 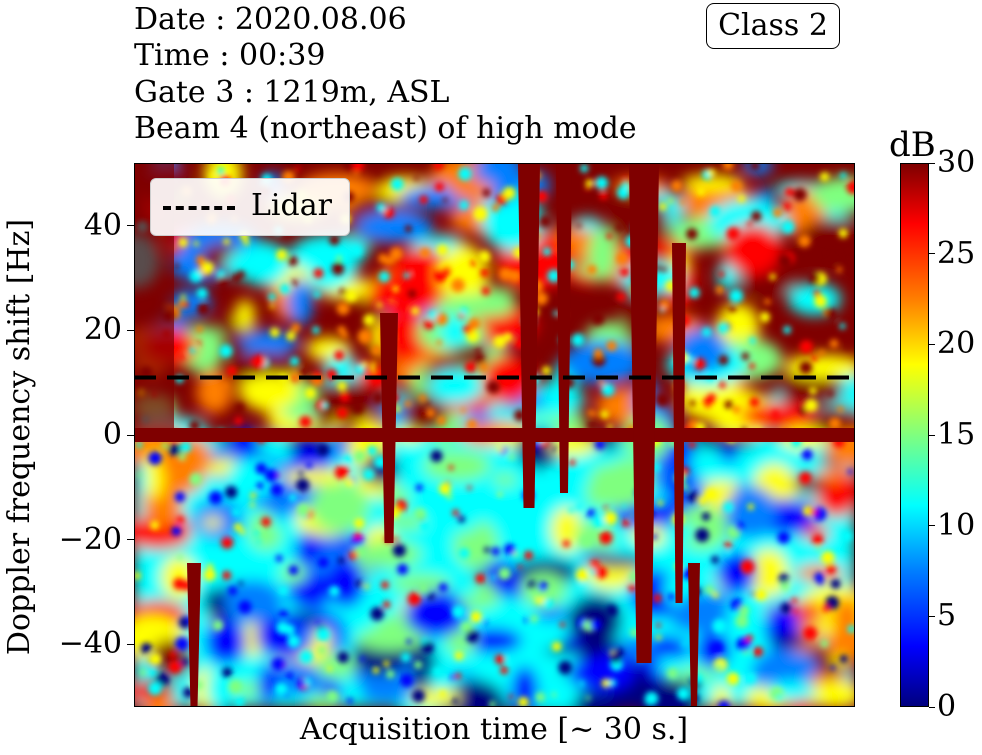 What do you see at coordinates (102, 225) in the screenshot?
I see `y-tick-label: 40` at bounding box center [102, 225].